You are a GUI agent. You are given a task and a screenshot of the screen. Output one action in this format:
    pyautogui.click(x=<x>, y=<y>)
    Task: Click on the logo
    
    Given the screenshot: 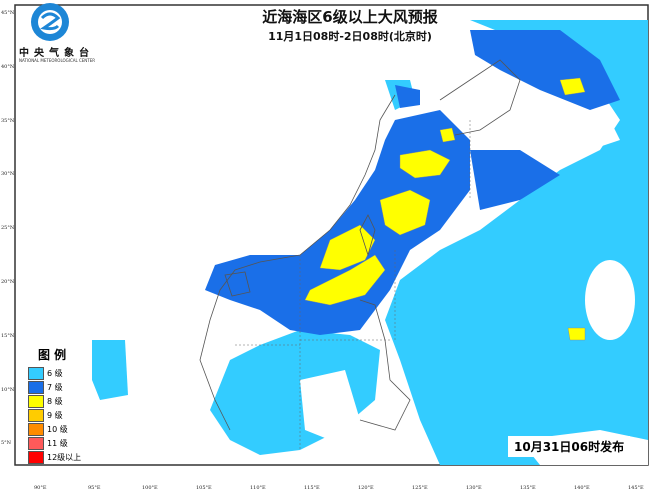 What is the action you would take?
    pyautogui.click(x=50, y=22)
    